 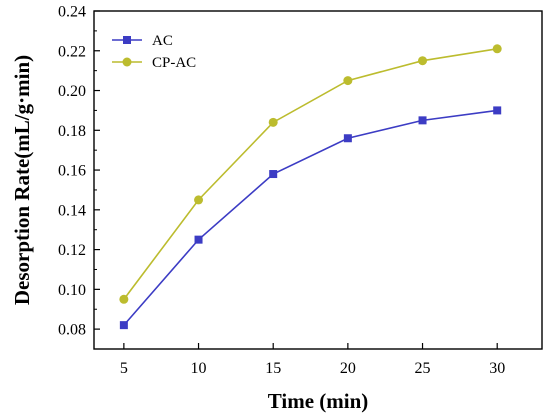 What do you see at coordinates (124, 368) in the screenshot?
I see `x-tick-label: 5` at bounding box center [124, 368].